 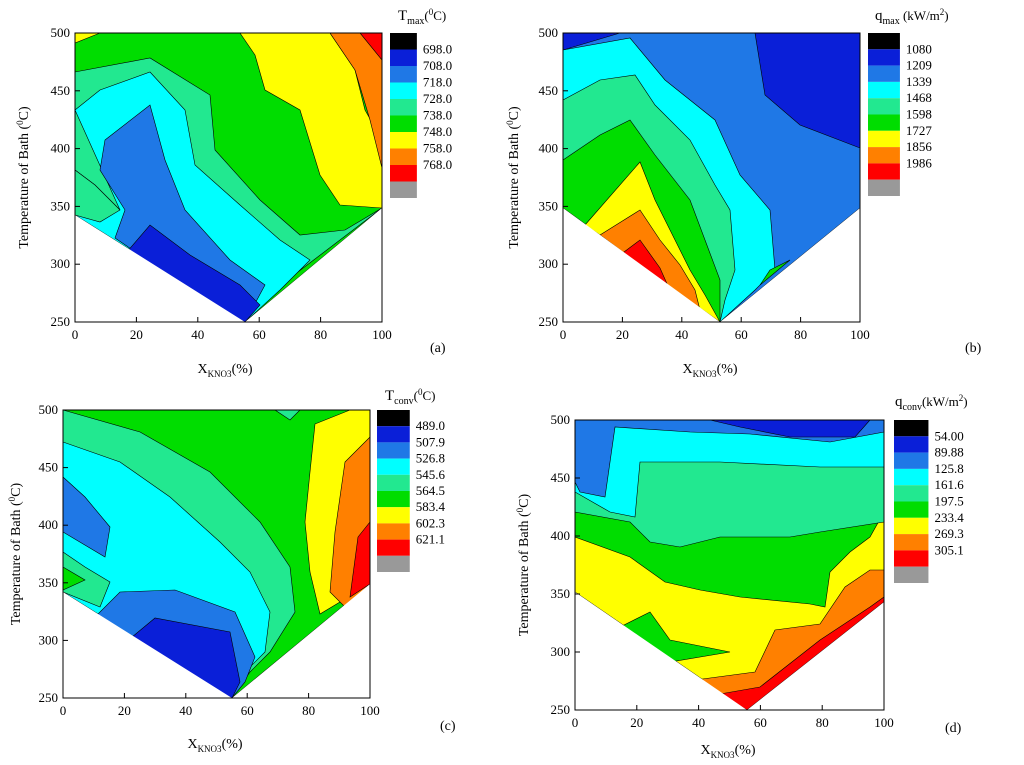 What do you see at coordinates (61, 32) in the screenshot?
I see `y-tick-label: 500` at bounding box center [61, 32].